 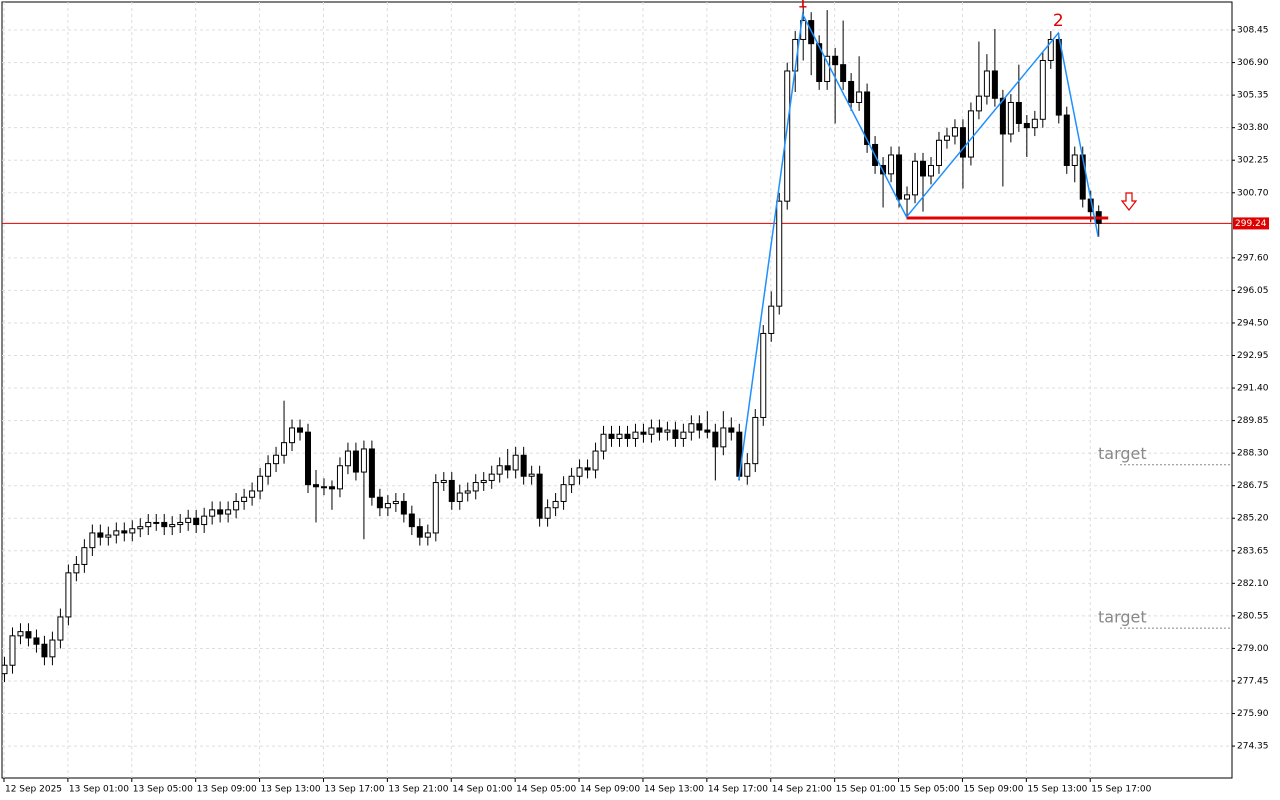 I want to click on y-tick-label: 306.90, so click(x=1253, y=63).